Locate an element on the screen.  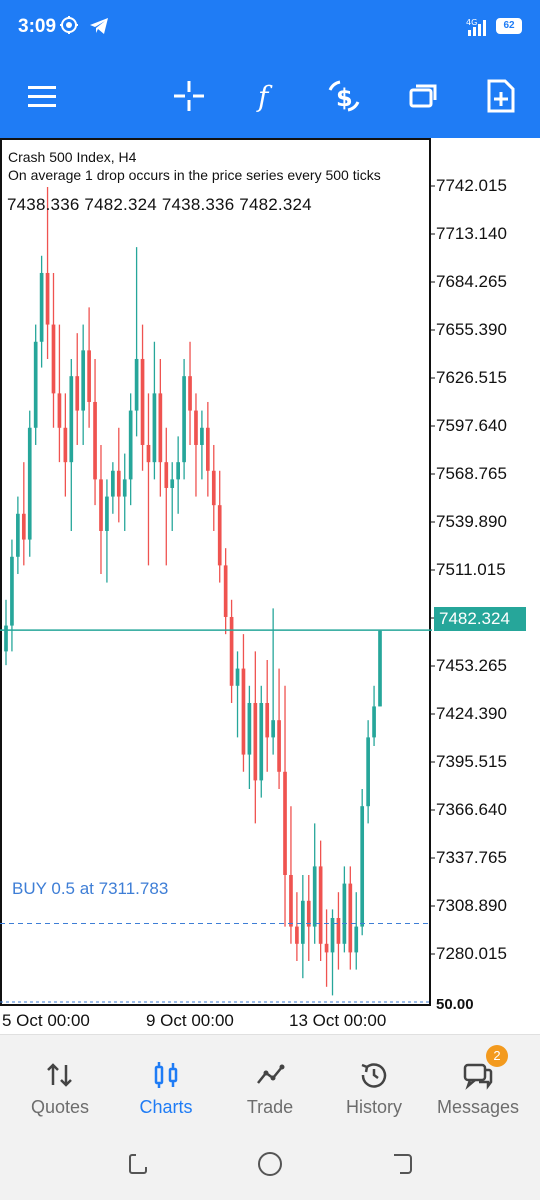
svg-text: f is located at coordinates (264, 96).